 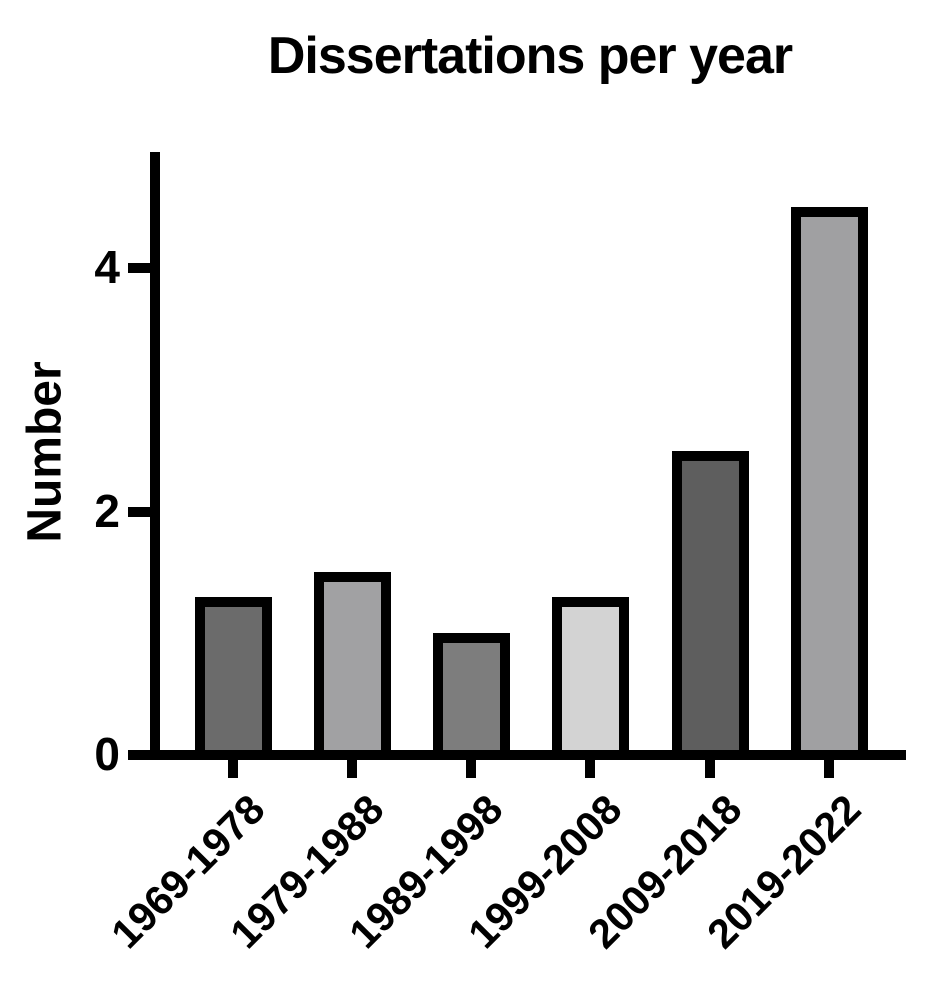 What do you see at coordinates (528, 755) in the screenshot?
I see `x-axis-line` at bounding box center [528, 755].